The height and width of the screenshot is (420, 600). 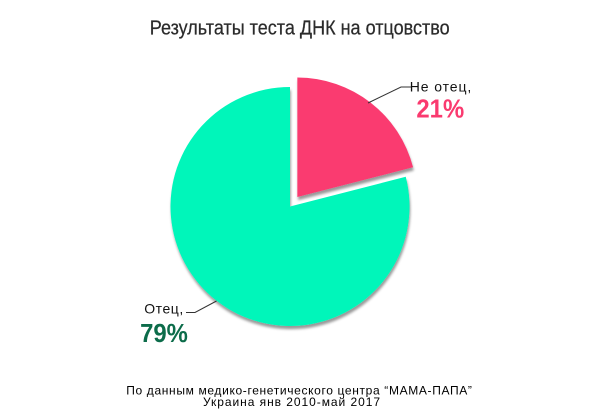 What do you see at coordinates (164, 333) in the screenshot?
I see `svg-text: 79%` at bounding box center [164, 333].